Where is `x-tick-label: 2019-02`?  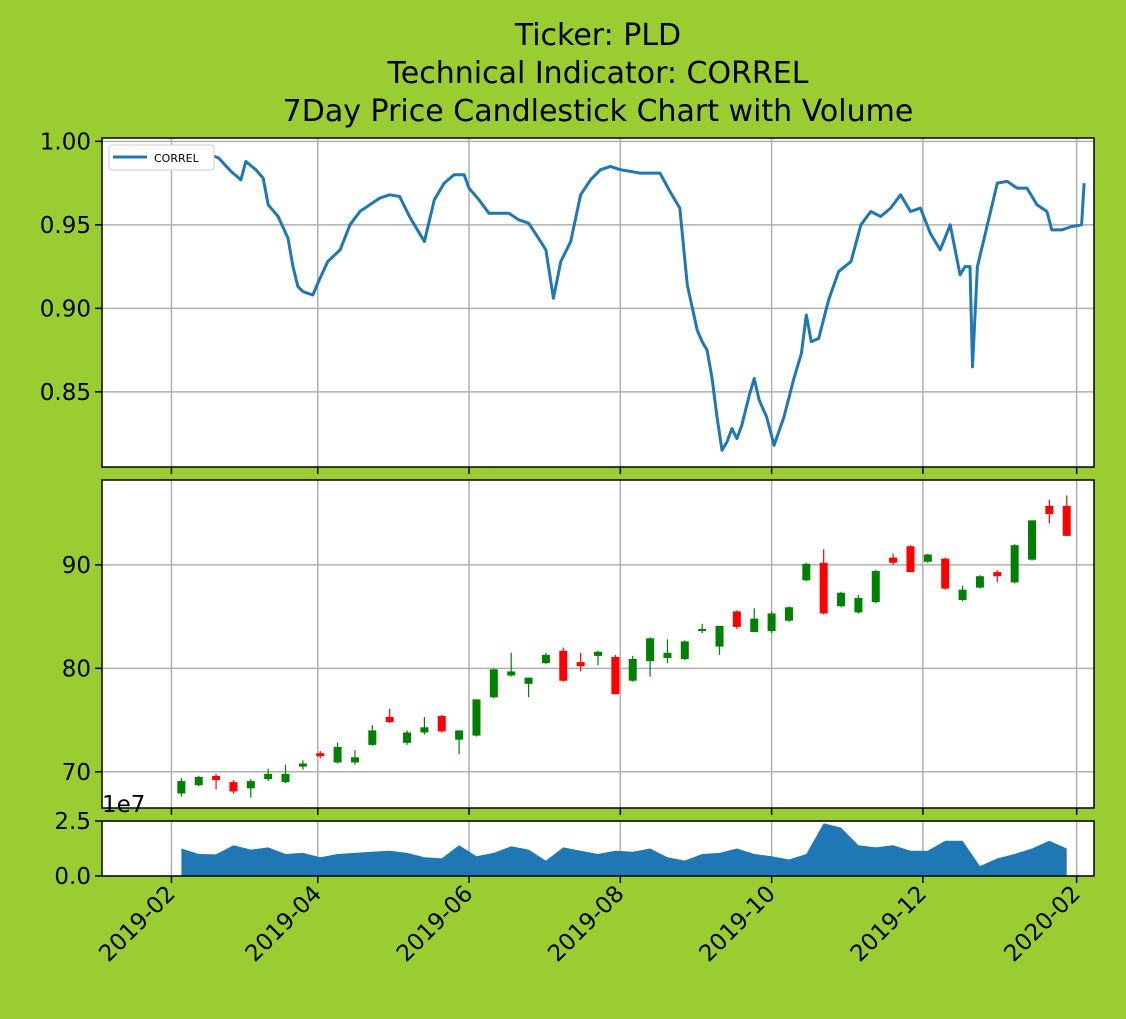 x-tick-label: 2019-02 is located at coordinates (137, 924).